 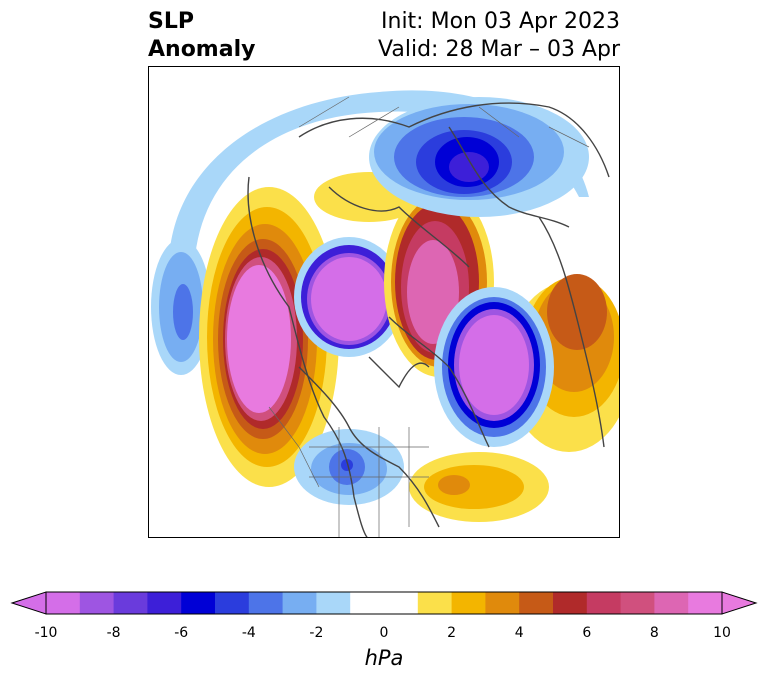 I want to click on colorbar-tick-label: 8, so click(x=654, y=633).